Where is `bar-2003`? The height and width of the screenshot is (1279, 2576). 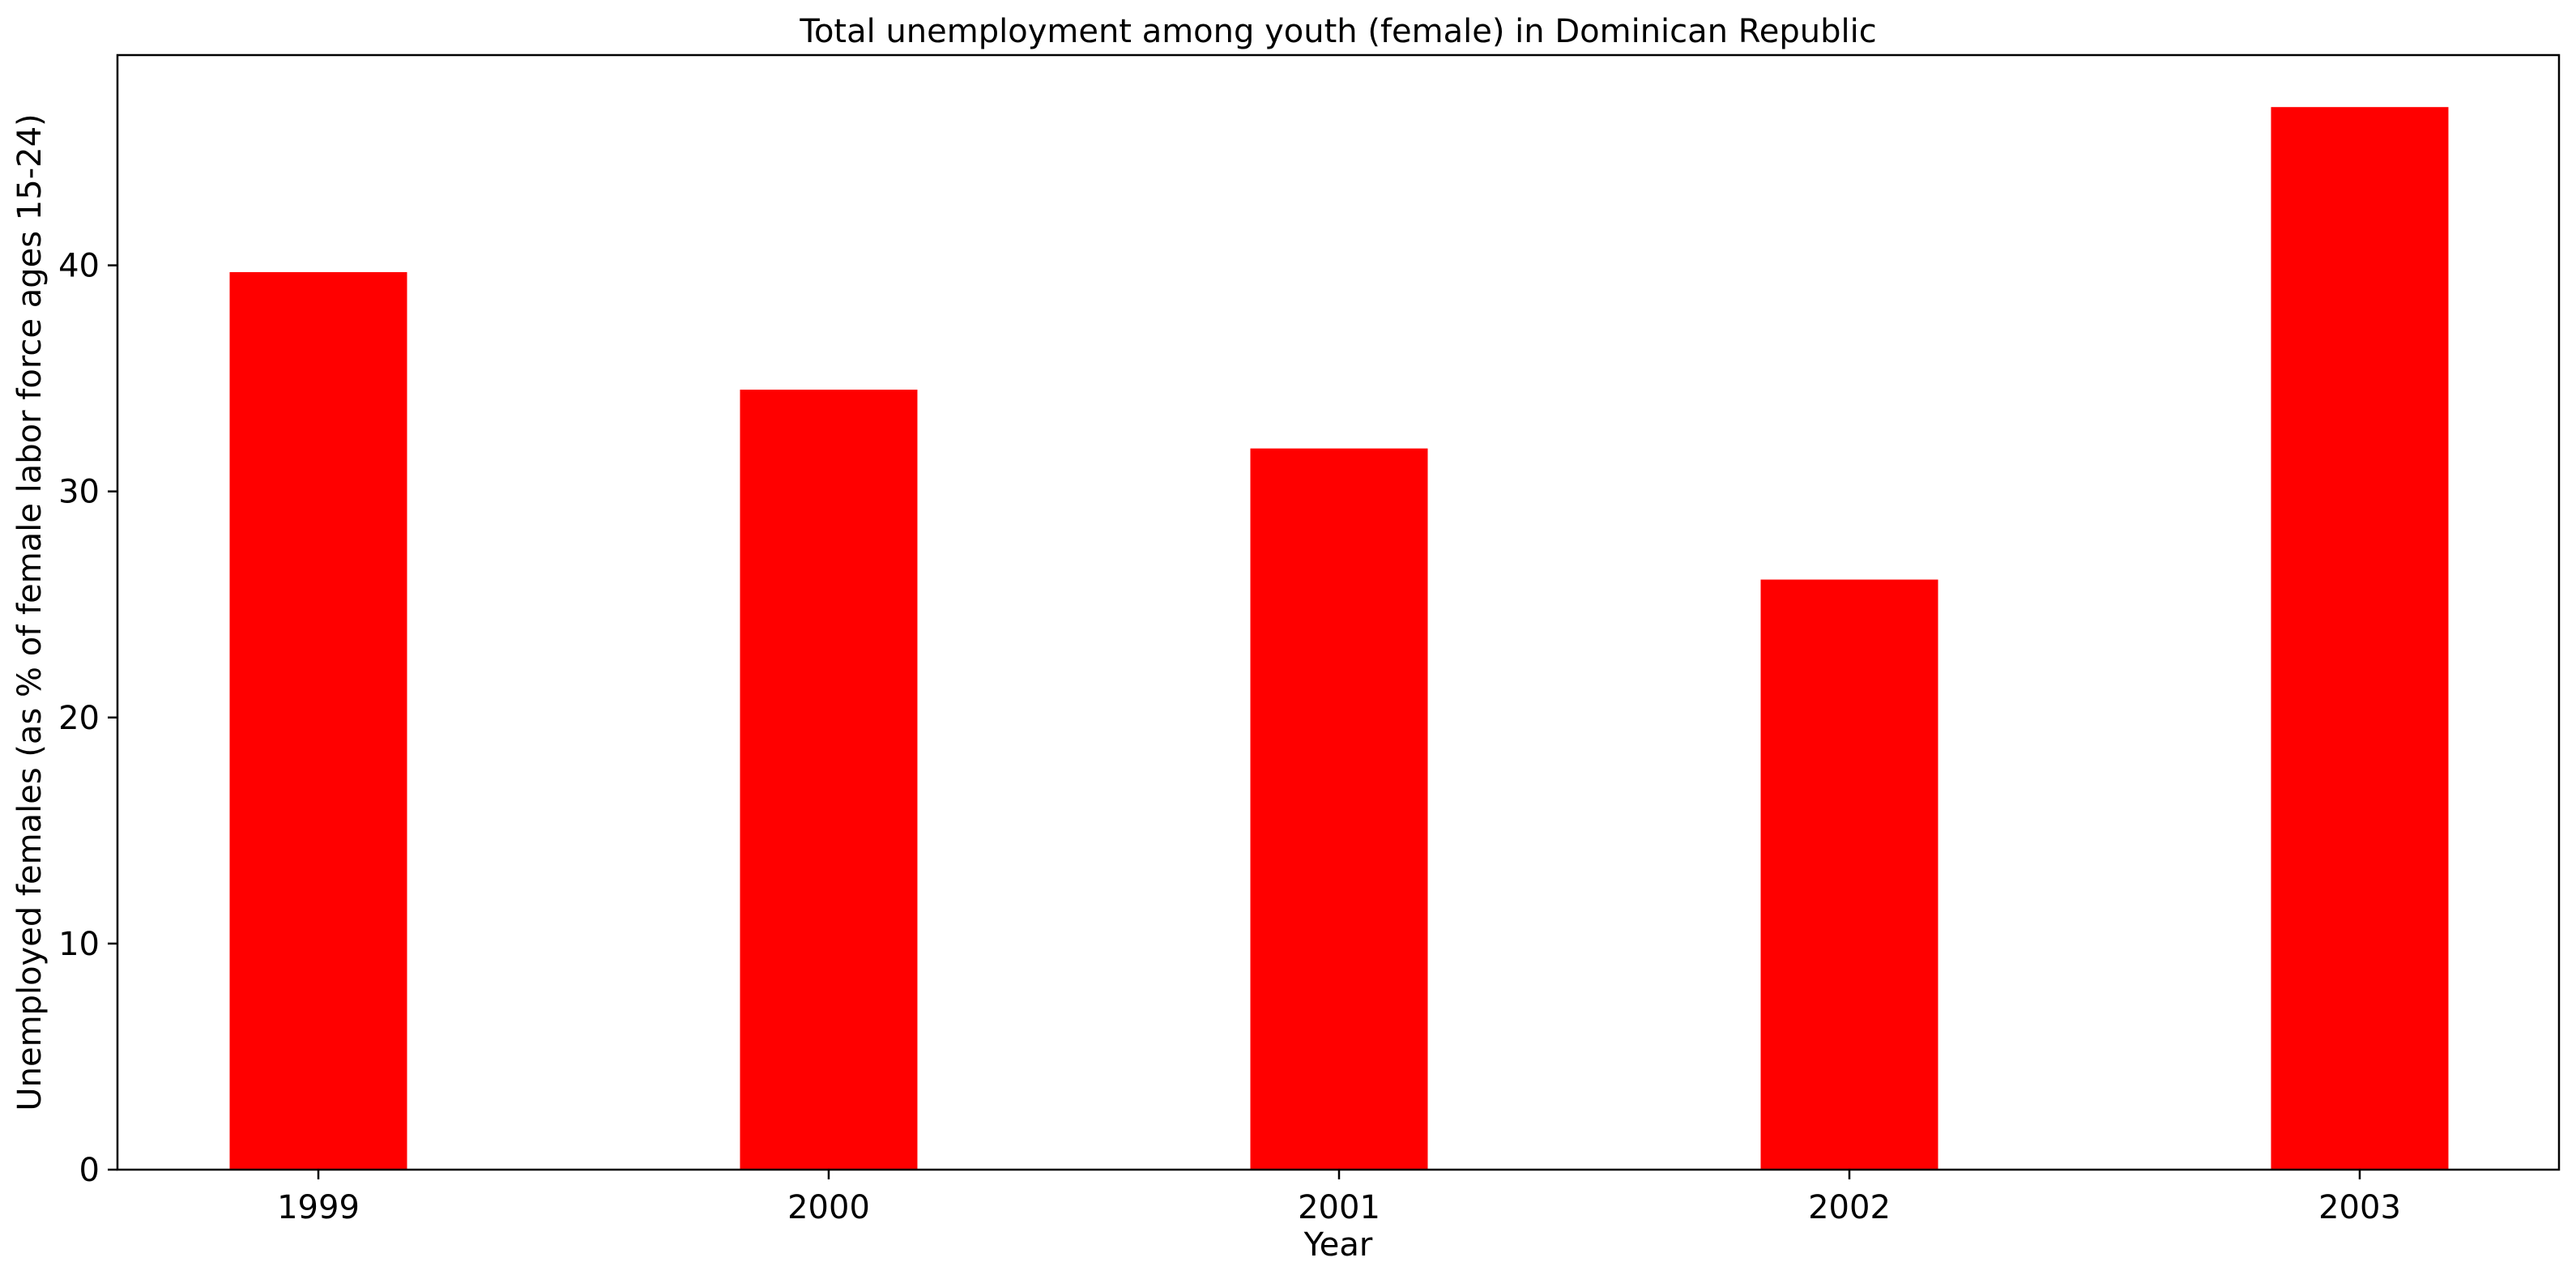 bar-2003 is located at coordinates (2360, 638).